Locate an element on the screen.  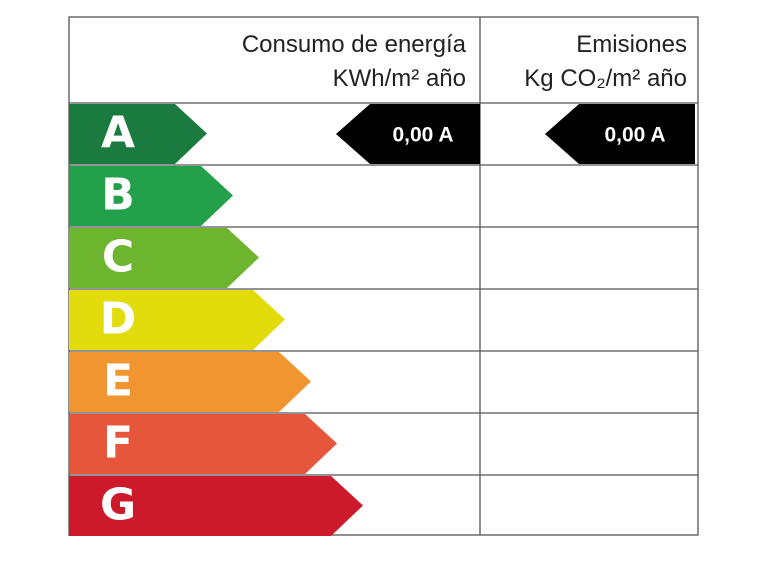
rating-letter: D is located at coordinates (118, 319).